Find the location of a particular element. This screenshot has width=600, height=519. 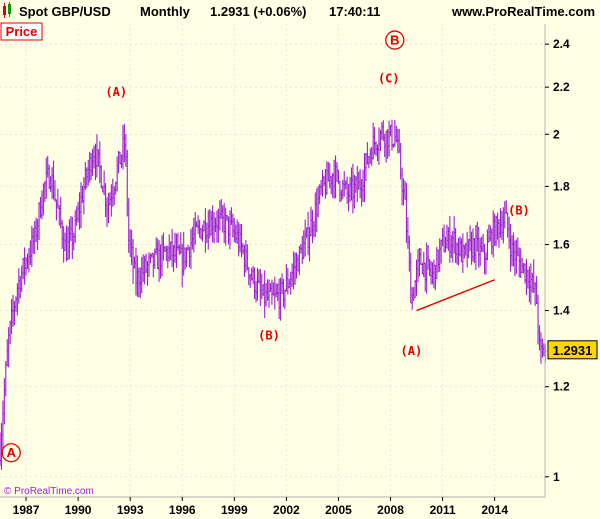

y-tick-label: 1.8 is located at coordinates (561, 186).